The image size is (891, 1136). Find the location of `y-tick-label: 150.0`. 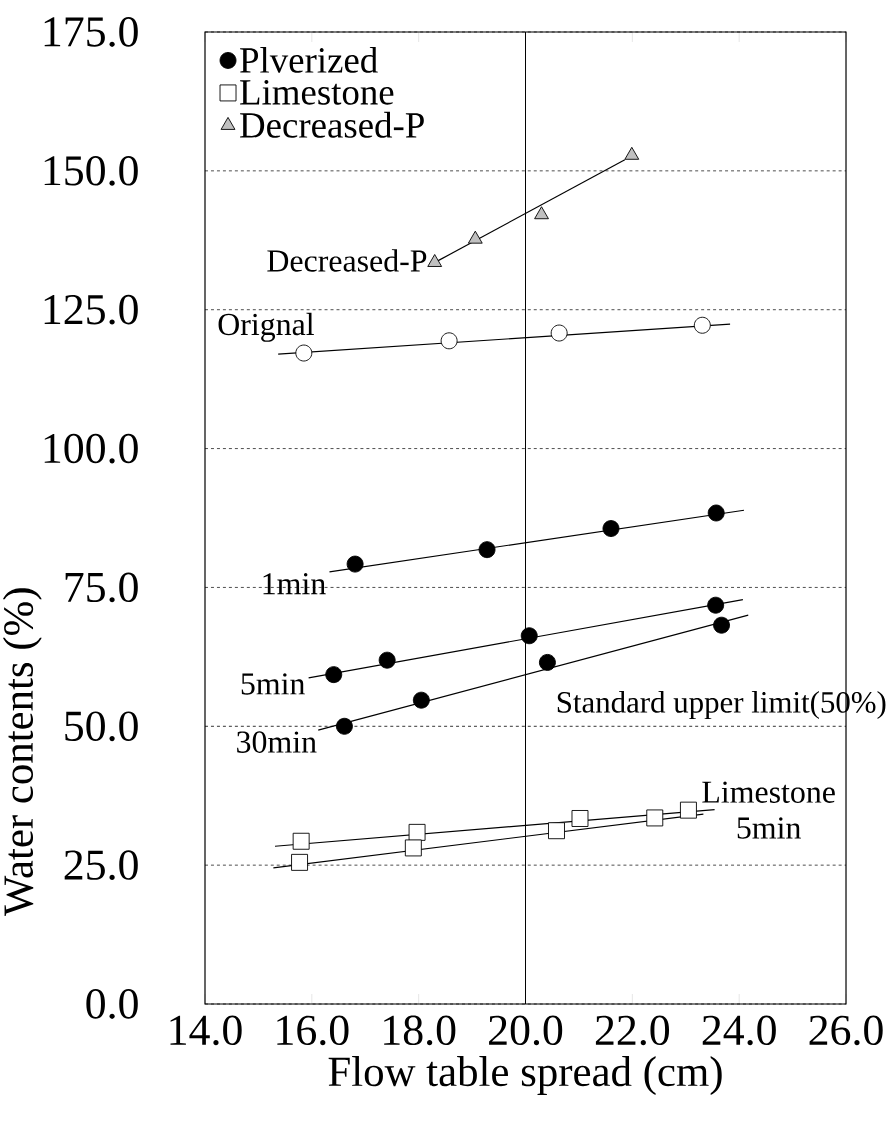

y-tick-label: 150.0 is located at coordinates (91, 170).